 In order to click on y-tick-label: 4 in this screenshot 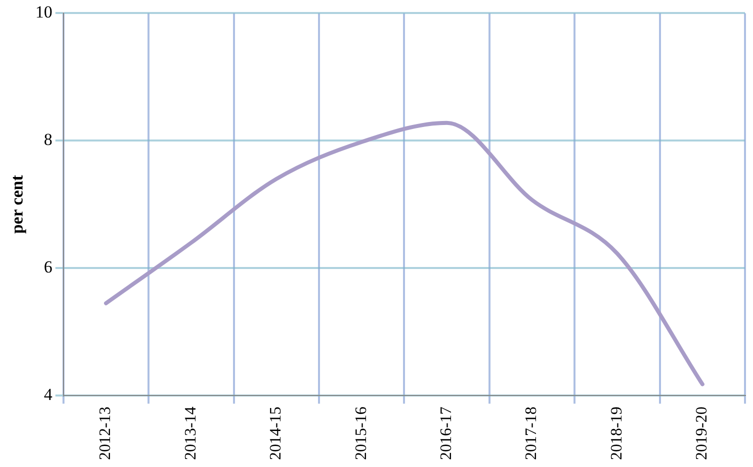, I will do `click(48, 394)`.